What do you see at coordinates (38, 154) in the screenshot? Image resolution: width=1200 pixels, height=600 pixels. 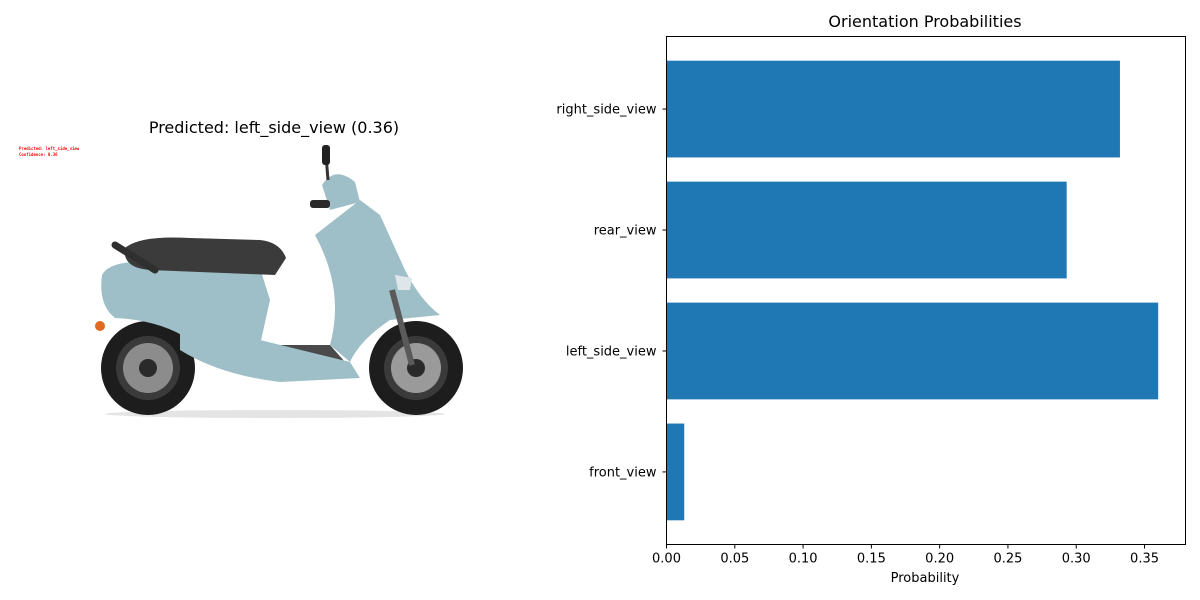 I see `overlay-confidence-line: Confidence: 0.36` at bounding box center [38, 154].